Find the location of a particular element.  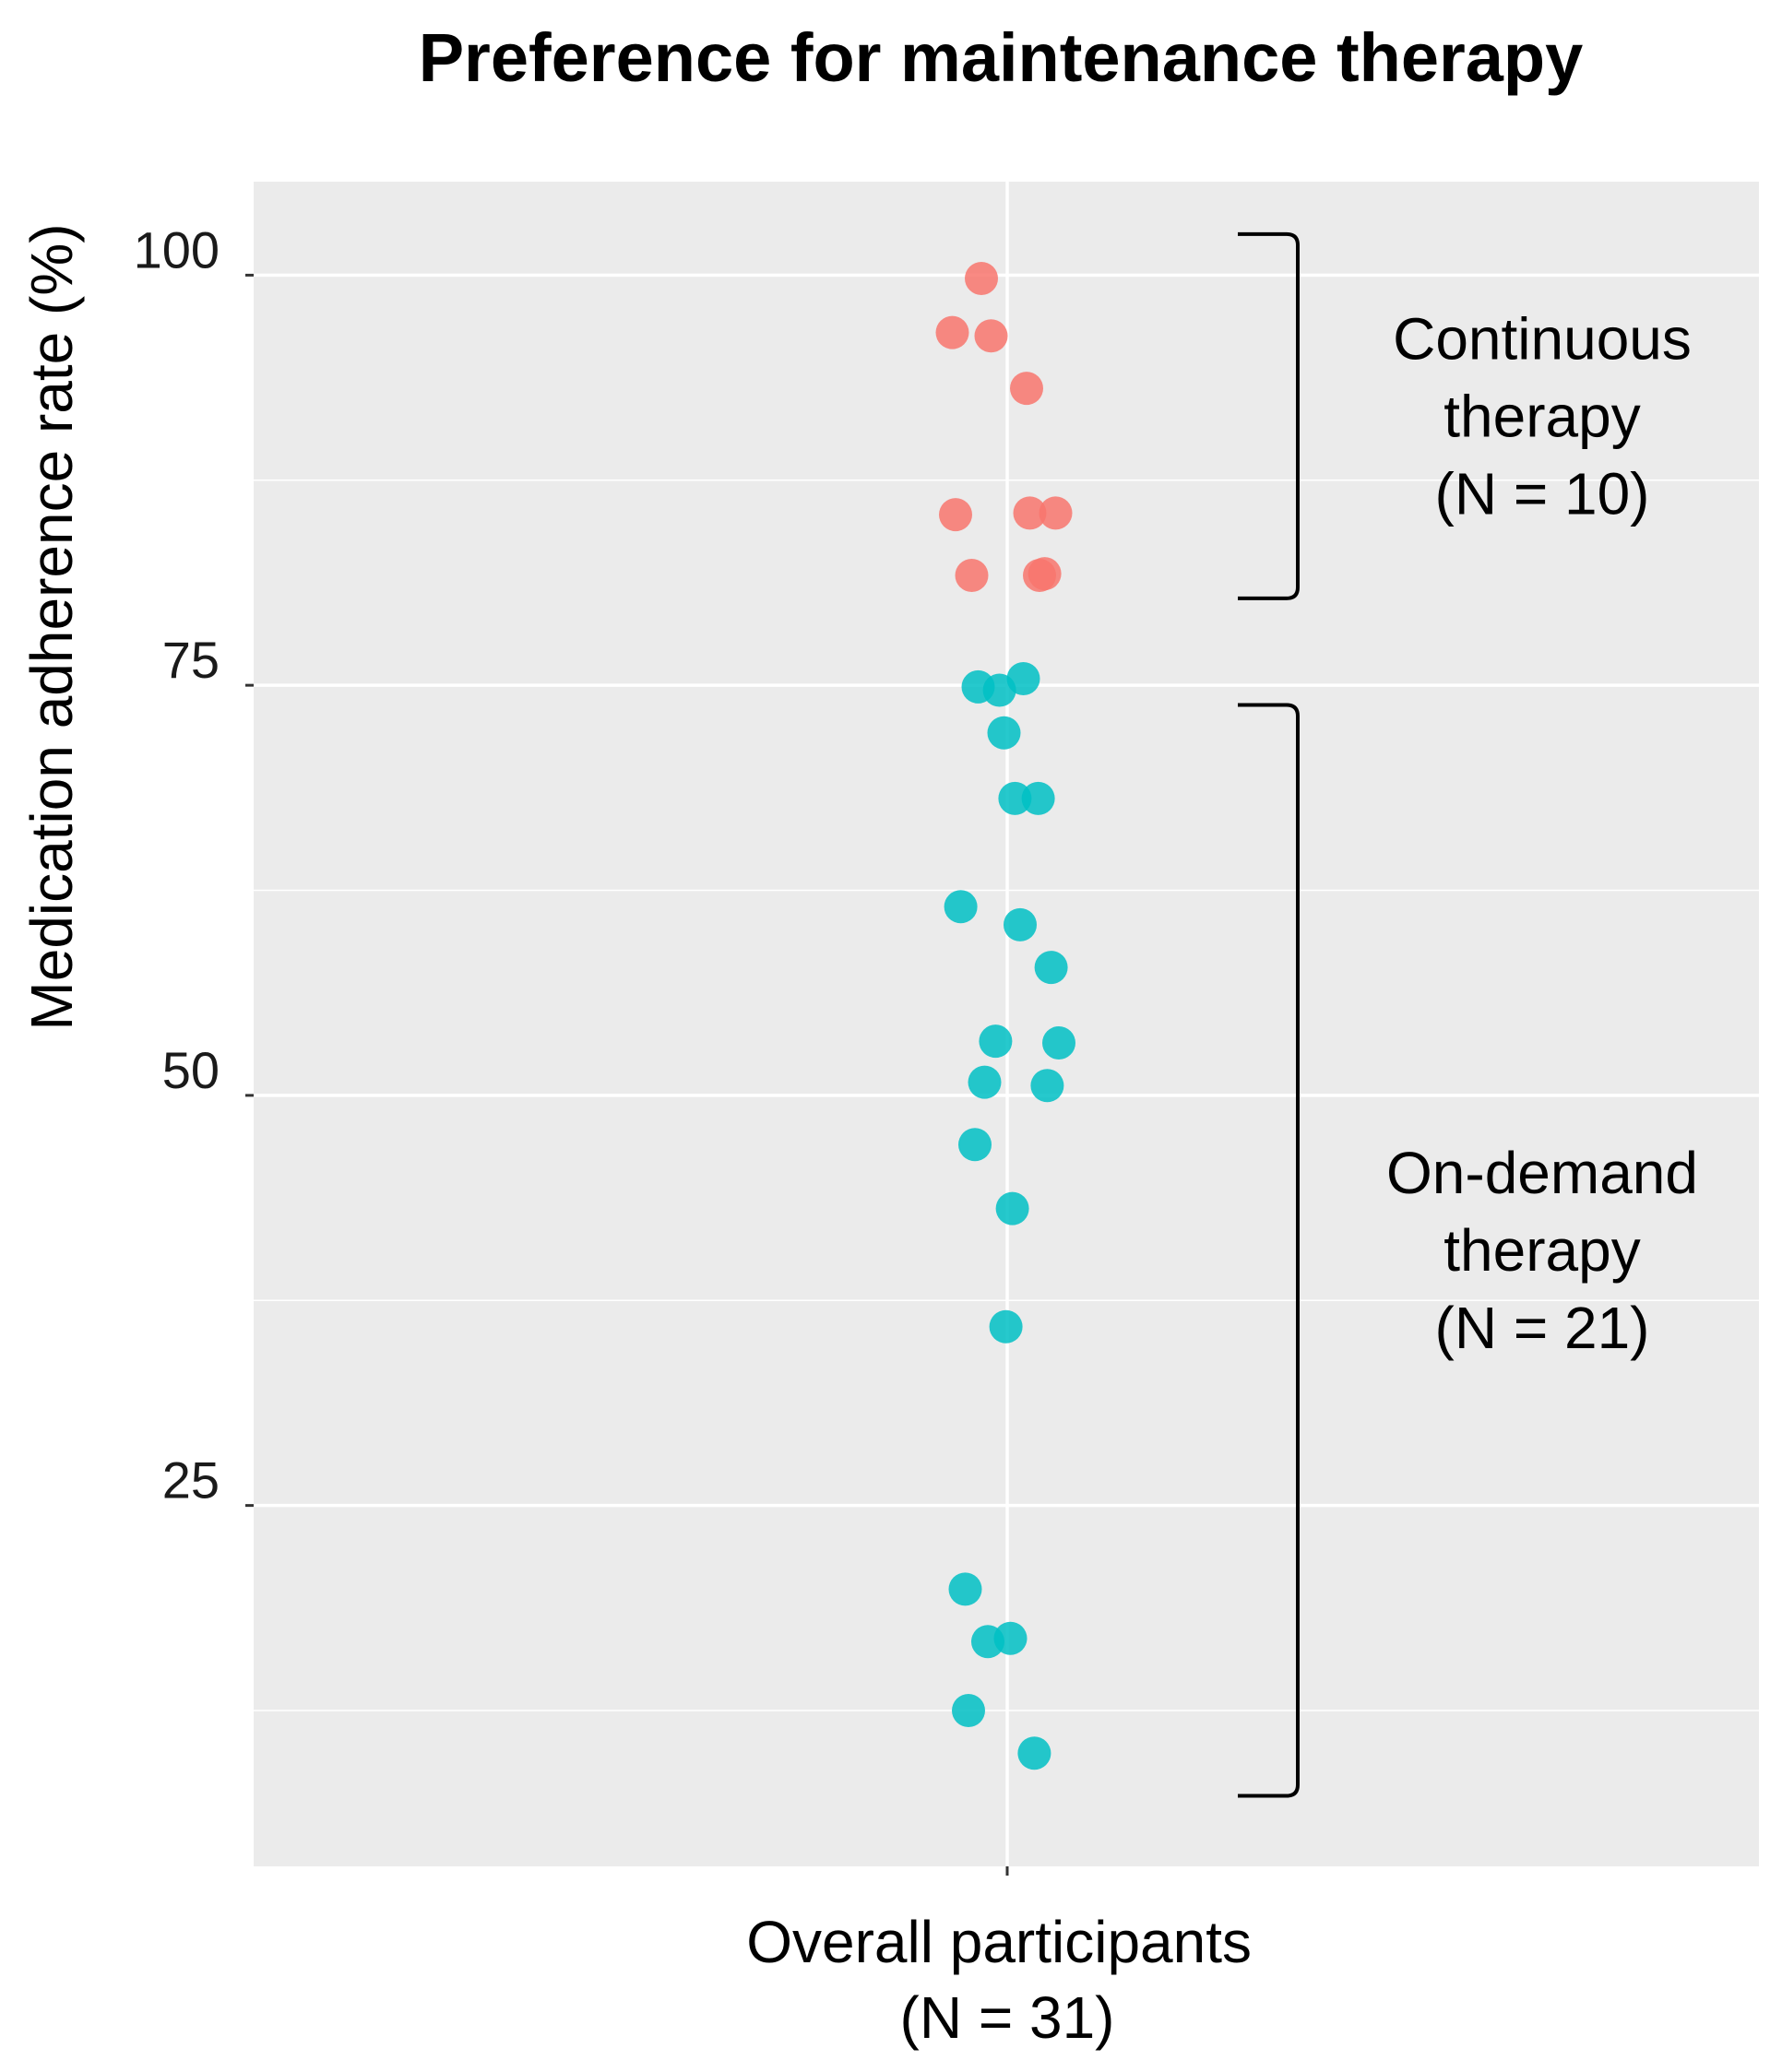

y-tick-label: 25 is located at coordinates (191, 1480).